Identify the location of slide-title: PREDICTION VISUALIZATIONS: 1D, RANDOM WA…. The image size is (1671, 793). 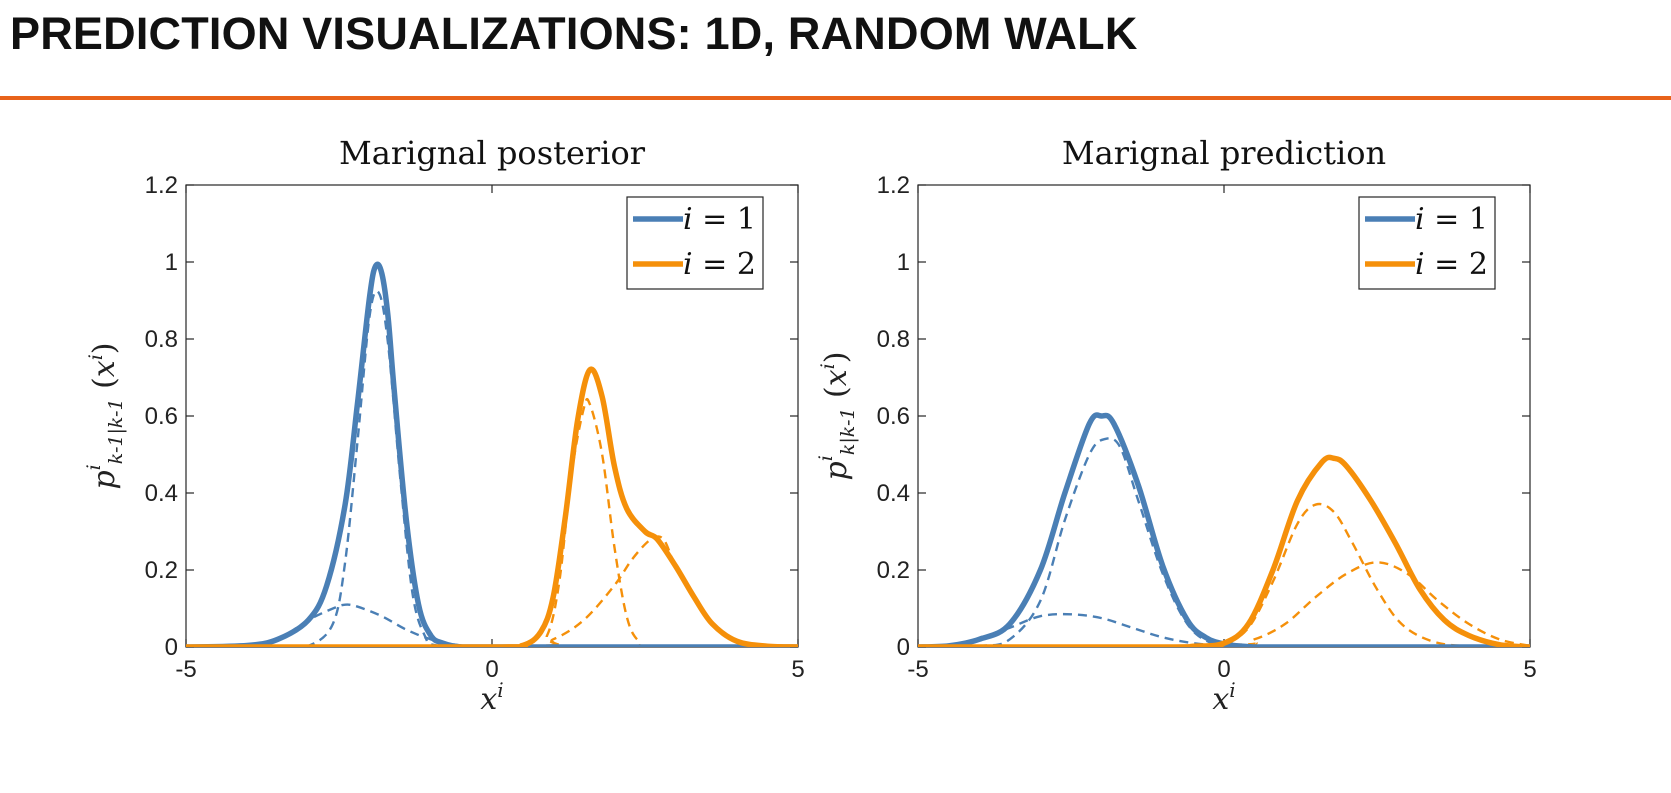
(574, 33).